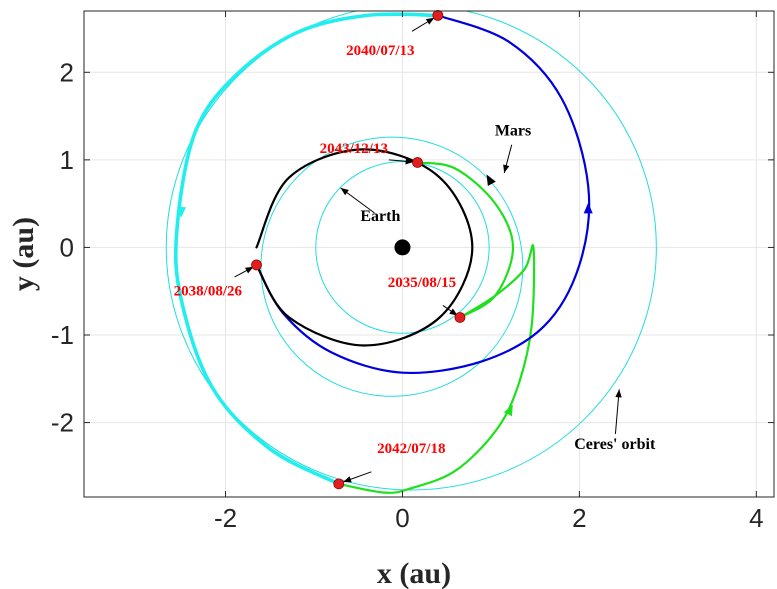 The width and height of the screenshot is (777, 589). Describe the element at coordinates (756, 518) in the screenshot. I see `x-tick-label: 4` at that location.